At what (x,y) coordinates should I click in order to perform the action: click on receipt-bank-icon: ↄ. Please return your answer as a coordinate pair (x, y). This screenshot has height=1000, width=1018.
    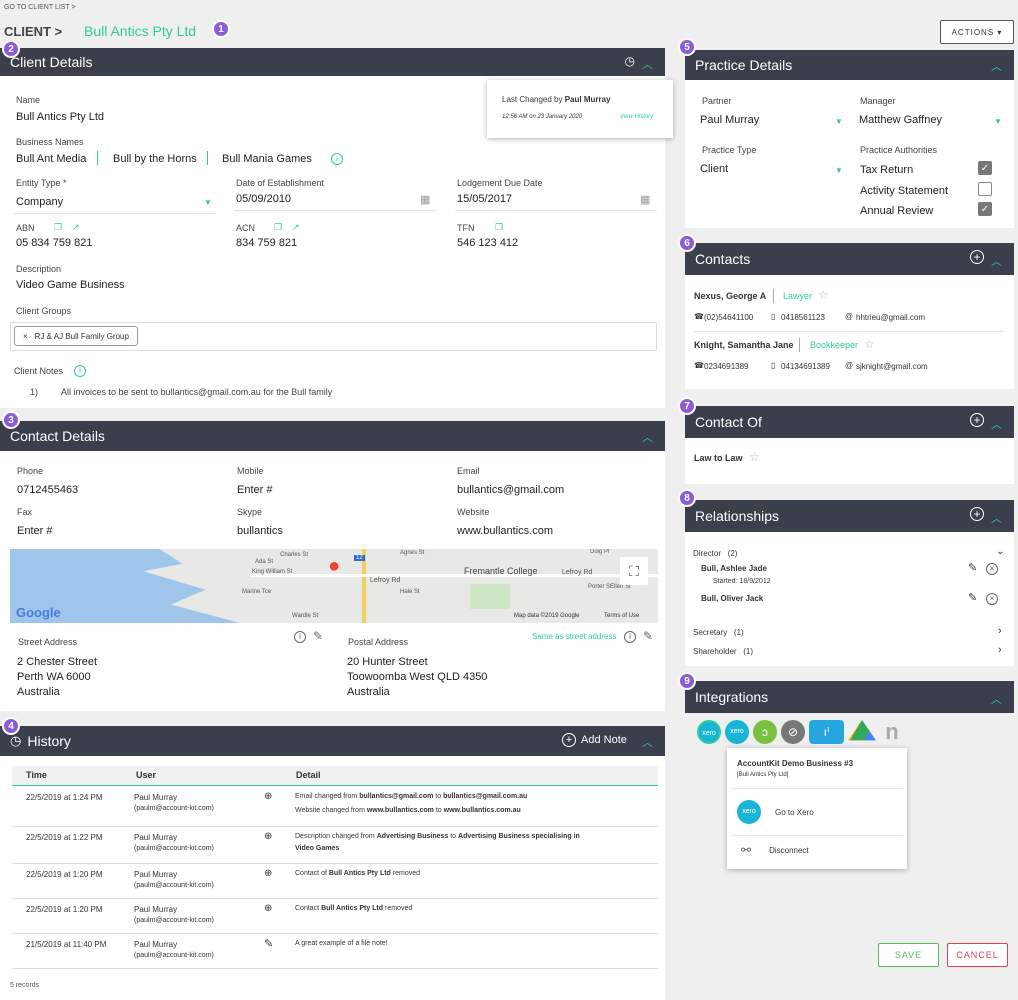
    Looking at the image, I should click on (765, 732).